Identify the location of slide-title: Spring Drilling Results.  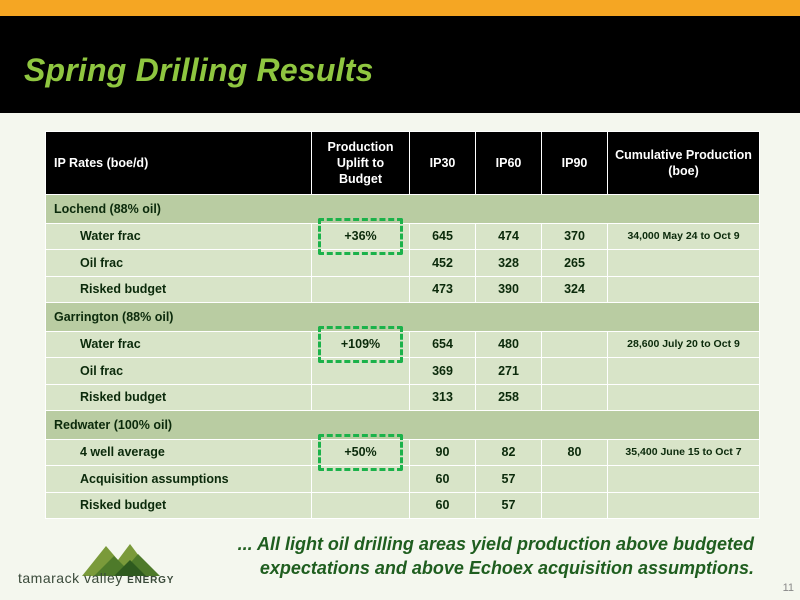
(199, 70).